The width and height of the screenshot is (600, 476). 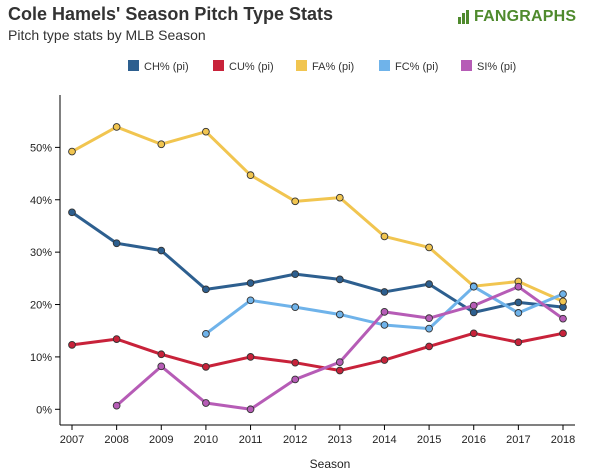 What do you see at coordinates (171, 14) in the screenshot?
I see `chart-title: Cole Hamels' Season Pitch Type Stats` at bounding box center [171, 14].